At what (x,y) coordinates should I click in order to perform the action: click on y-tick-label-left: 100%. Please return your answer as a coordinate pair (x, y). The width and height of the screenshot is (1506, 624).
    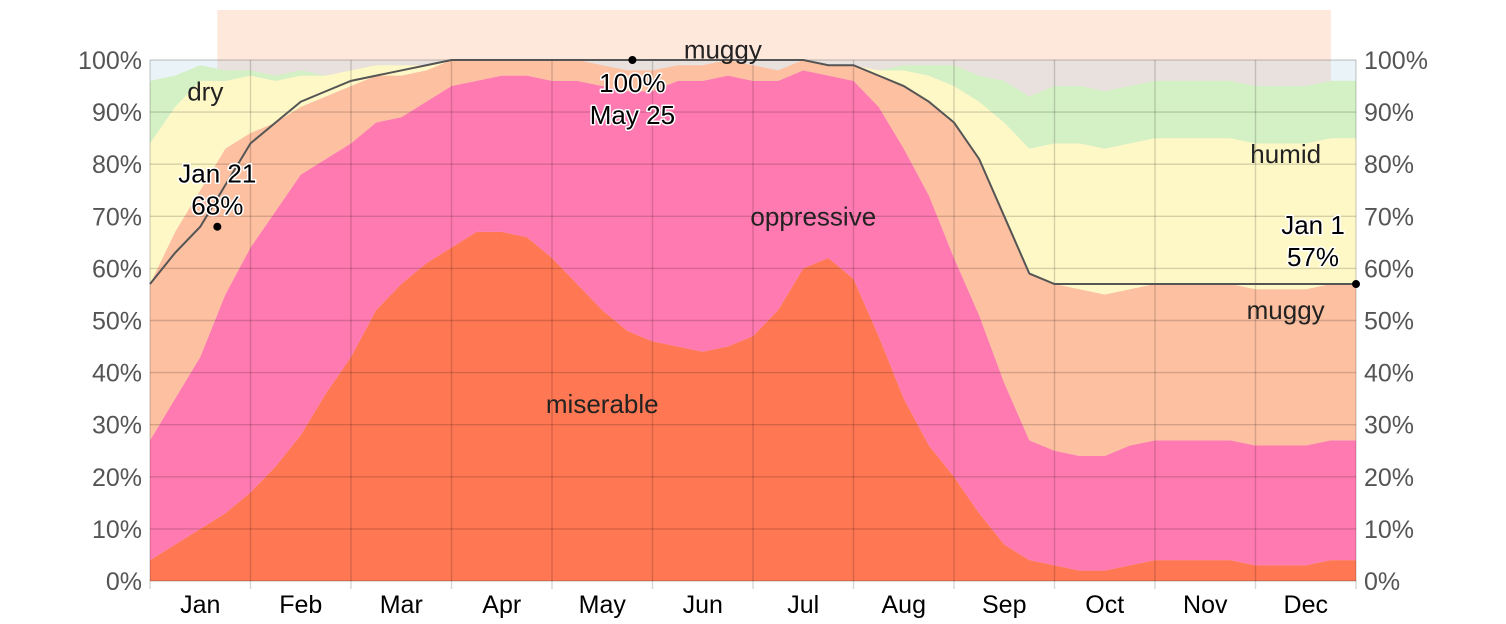
    Looking at the image, I should click on (110, 61).